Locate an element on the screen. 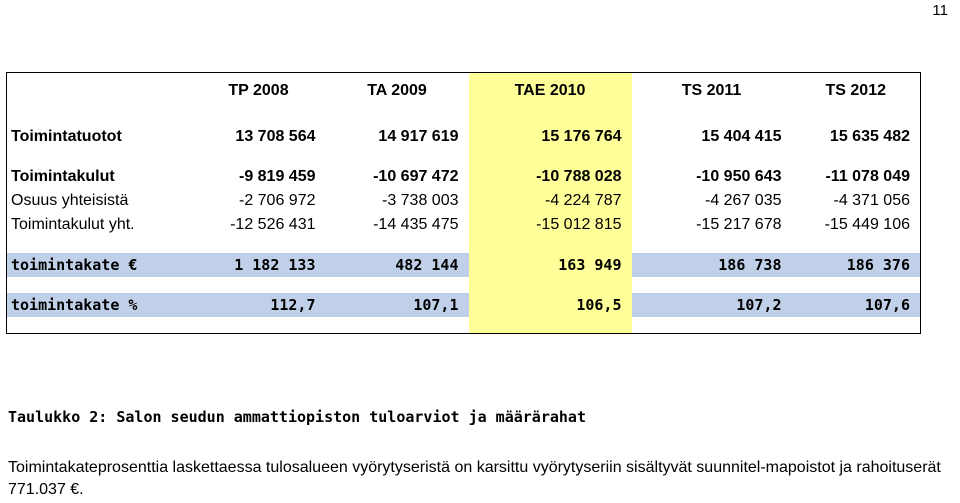 This screenshot has width=960, height=503. table-cell: 186 738 is located at coordinates (711, 265).